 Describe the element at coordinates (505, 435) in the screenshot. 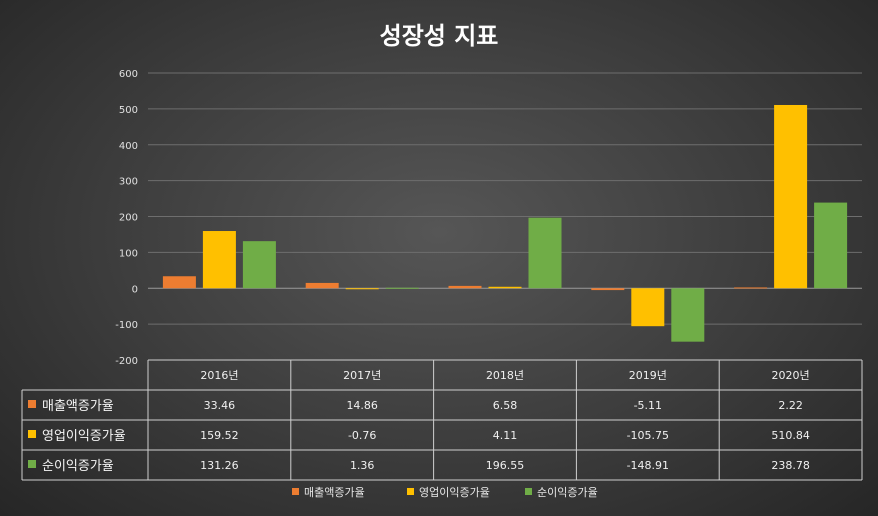

I see `table-cell: 4.11` at that location.